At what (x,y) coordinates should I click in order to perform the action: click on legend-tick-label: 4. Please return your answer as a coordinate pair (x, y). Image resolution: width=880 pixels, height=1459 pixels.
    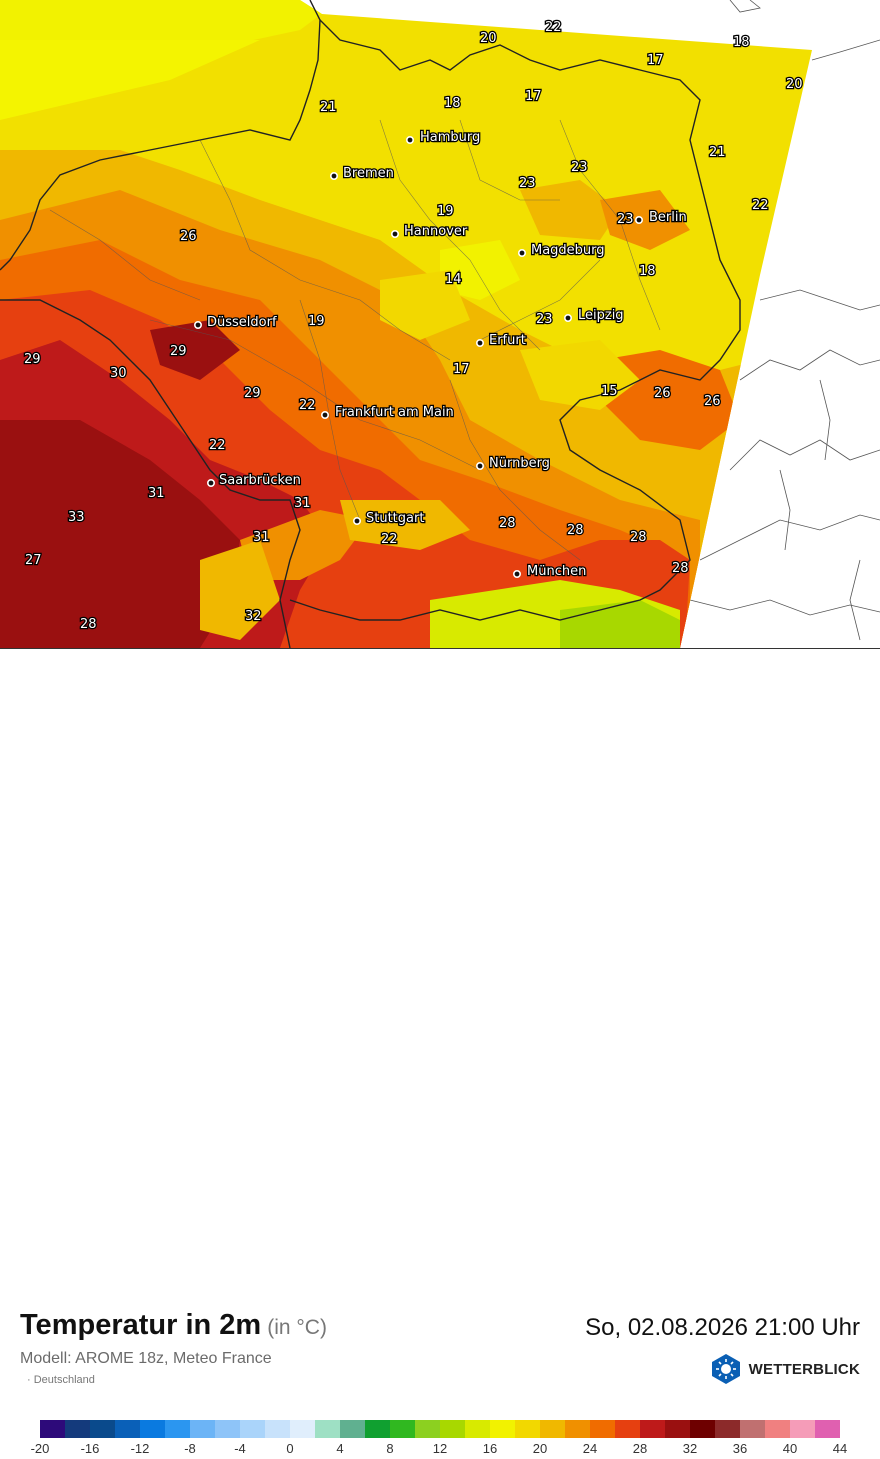
    Looking at the image, I should click on (340, 1448).